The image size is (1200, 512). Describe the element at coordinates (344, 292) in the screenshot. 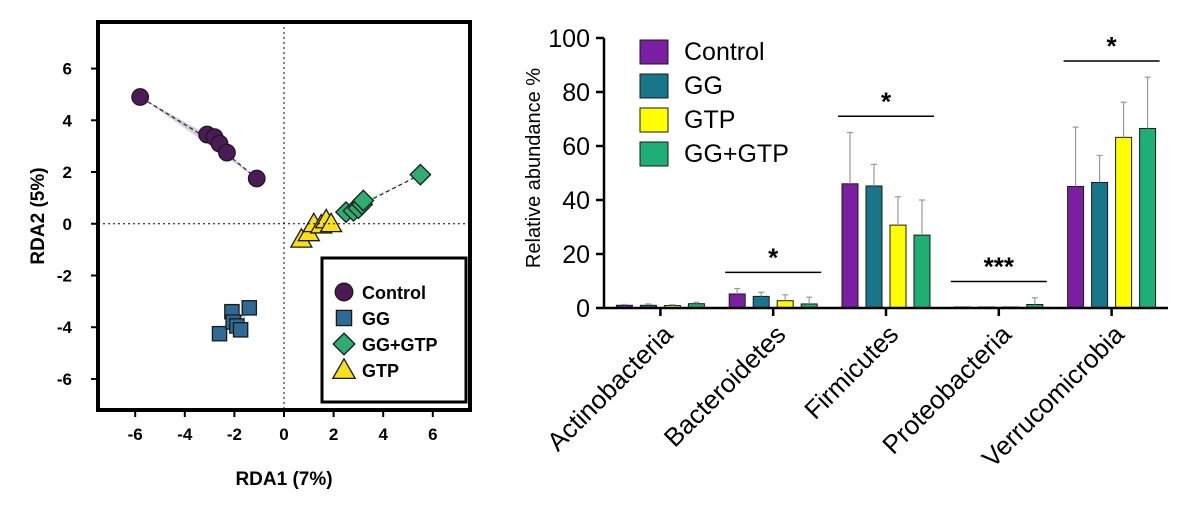

I see `rda-legend-marker-control` at that location.